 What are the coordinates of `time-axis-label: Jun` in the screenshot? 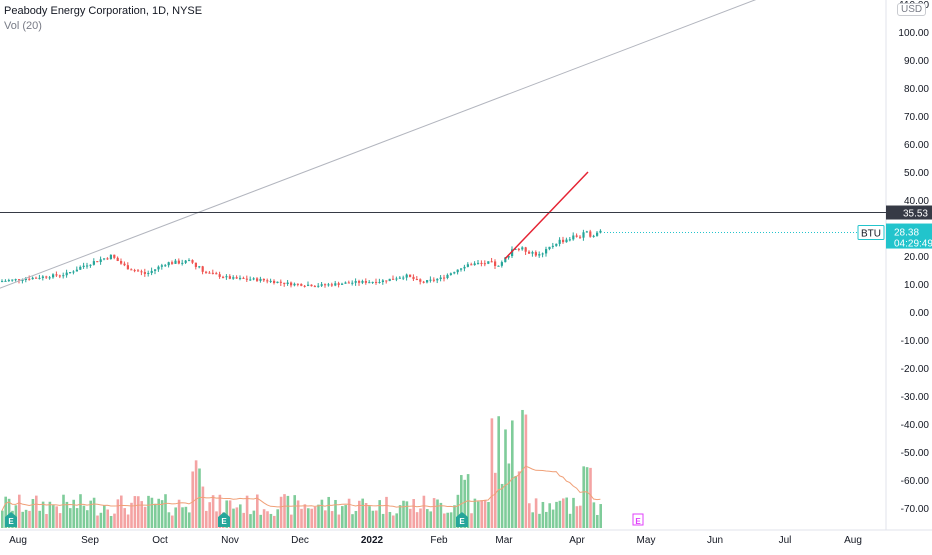 It's located at (715, 540).